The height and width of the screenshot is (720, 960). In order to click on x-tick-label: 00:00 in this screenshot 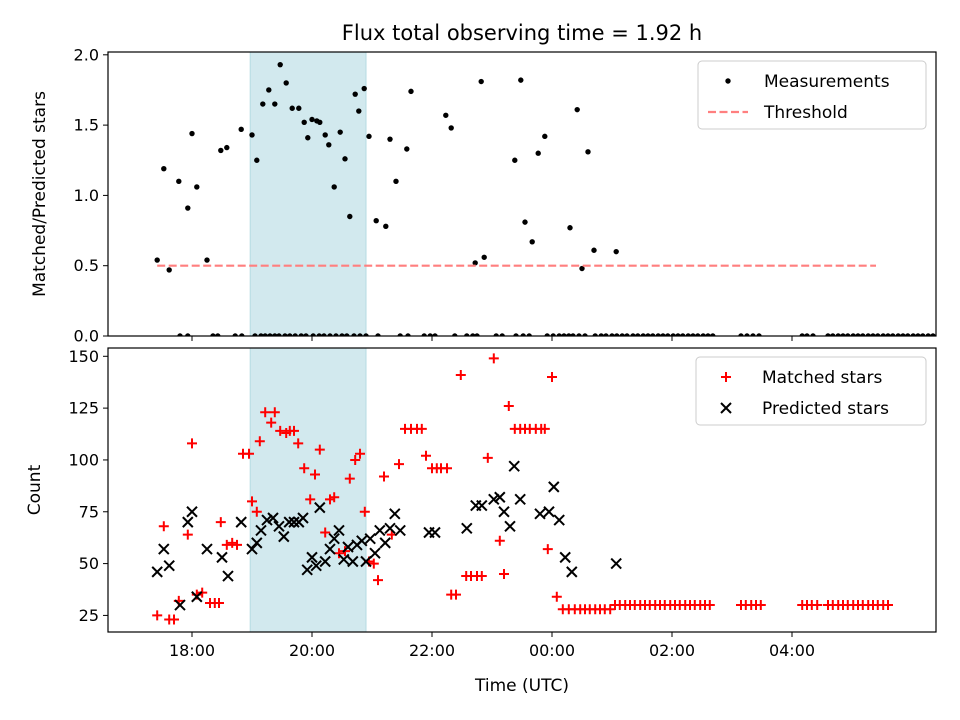, I will do `click(552, 650)`.